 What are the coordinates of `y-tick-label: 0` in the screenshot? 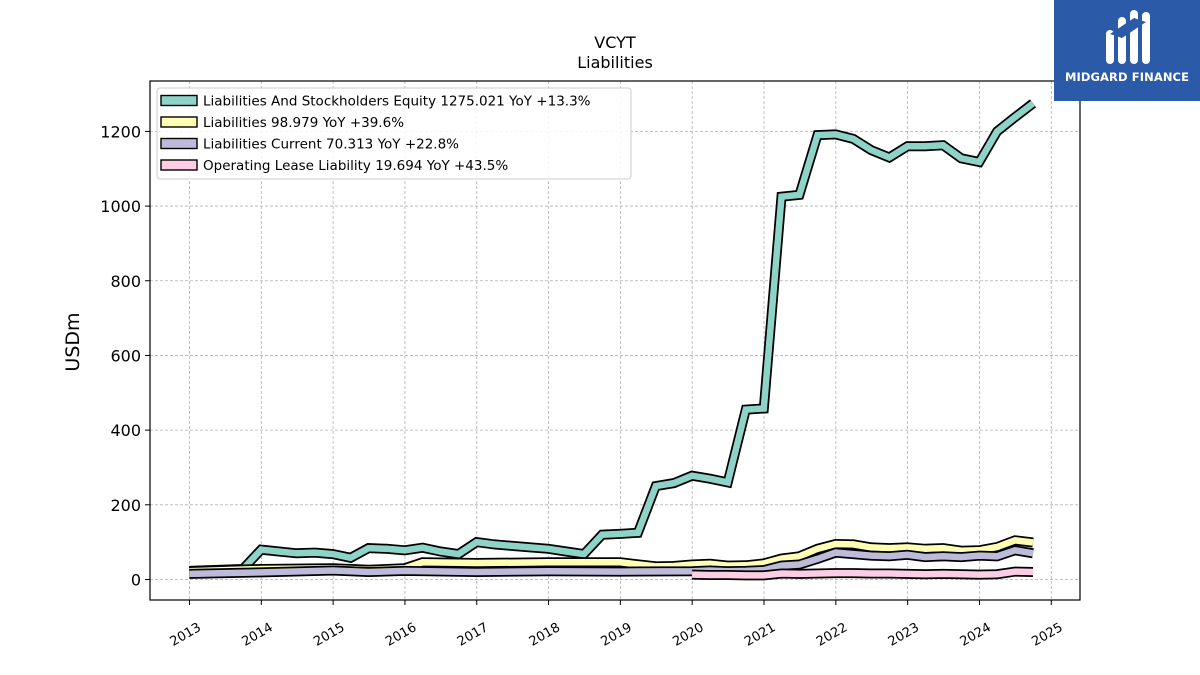 It's located at (136, 579).